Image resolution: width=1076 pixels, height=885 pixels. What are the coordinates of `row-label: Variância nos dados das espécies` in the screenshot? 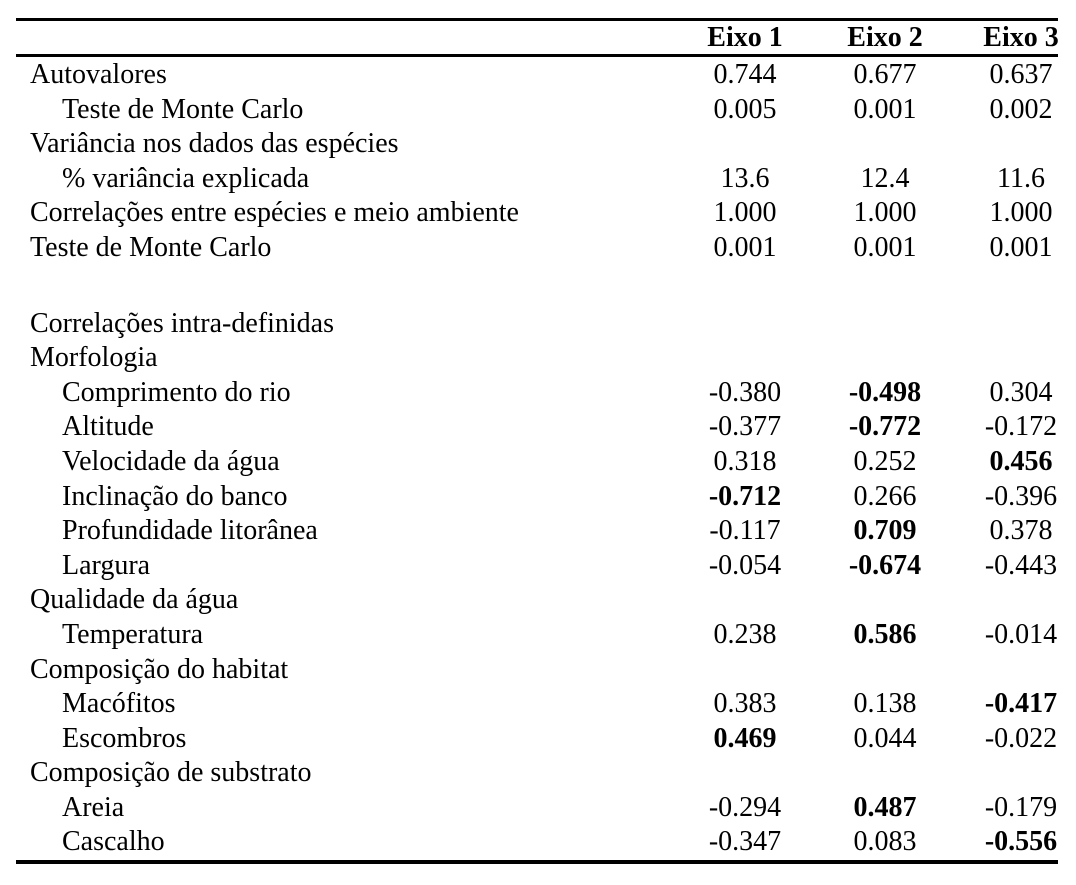 It's located at (214, 144).